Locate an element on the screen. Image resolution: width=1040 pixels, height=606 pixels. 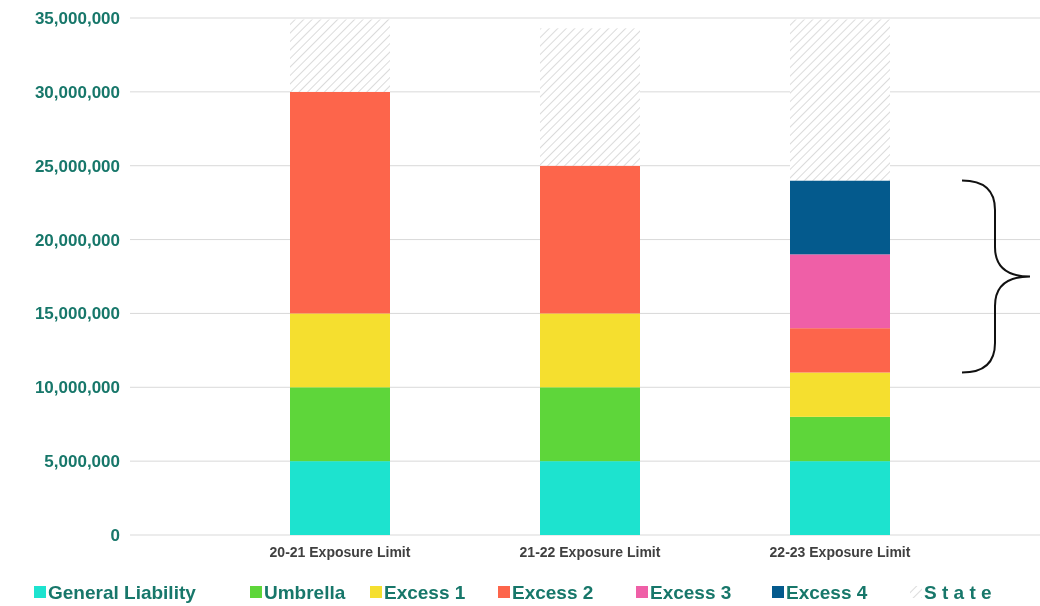
legend-label: Excess 3 is located at coordinates (691, 592).